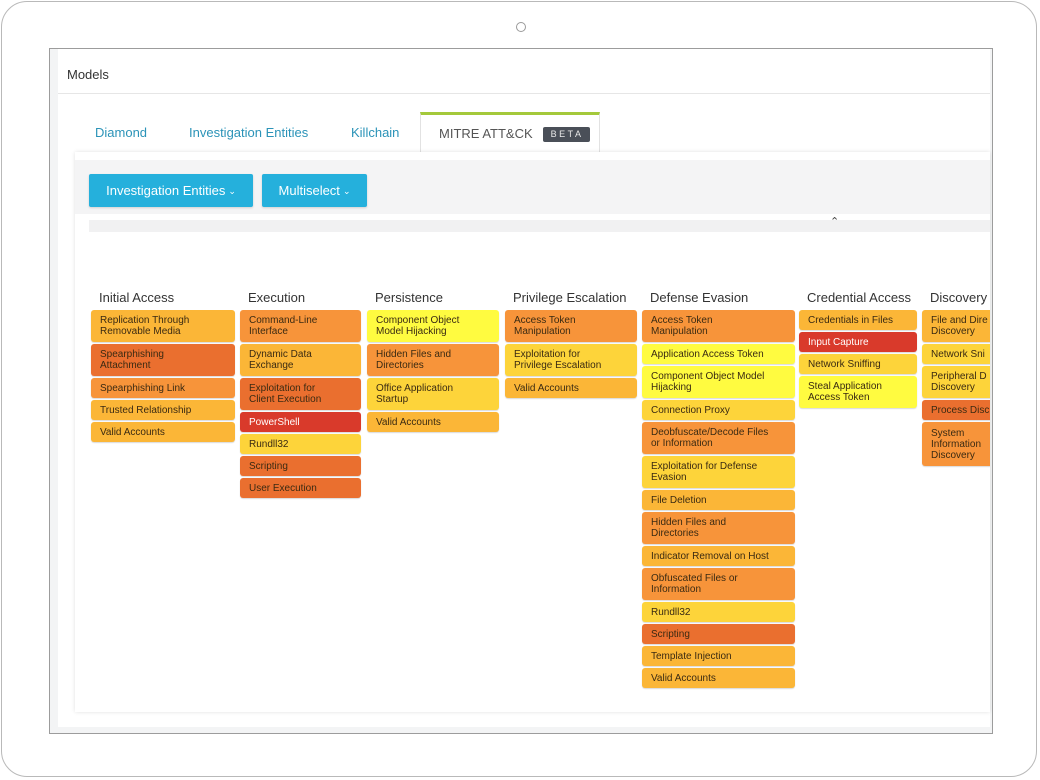 The width and height of the screenshot is (1040, 780). I want to click on technique-cell: File Deletion, so click(718, 500).